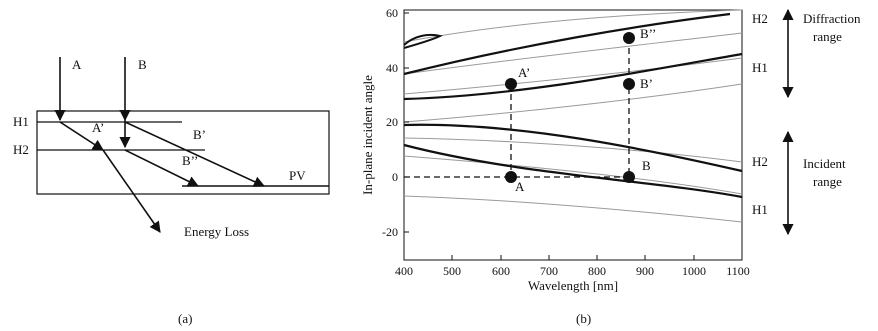 This screenshot has height=331, width=878. What do you see at coordinates (406, 122) in the screenshot?
I see `y-axis-ticks` at bounding box center [406, 122].